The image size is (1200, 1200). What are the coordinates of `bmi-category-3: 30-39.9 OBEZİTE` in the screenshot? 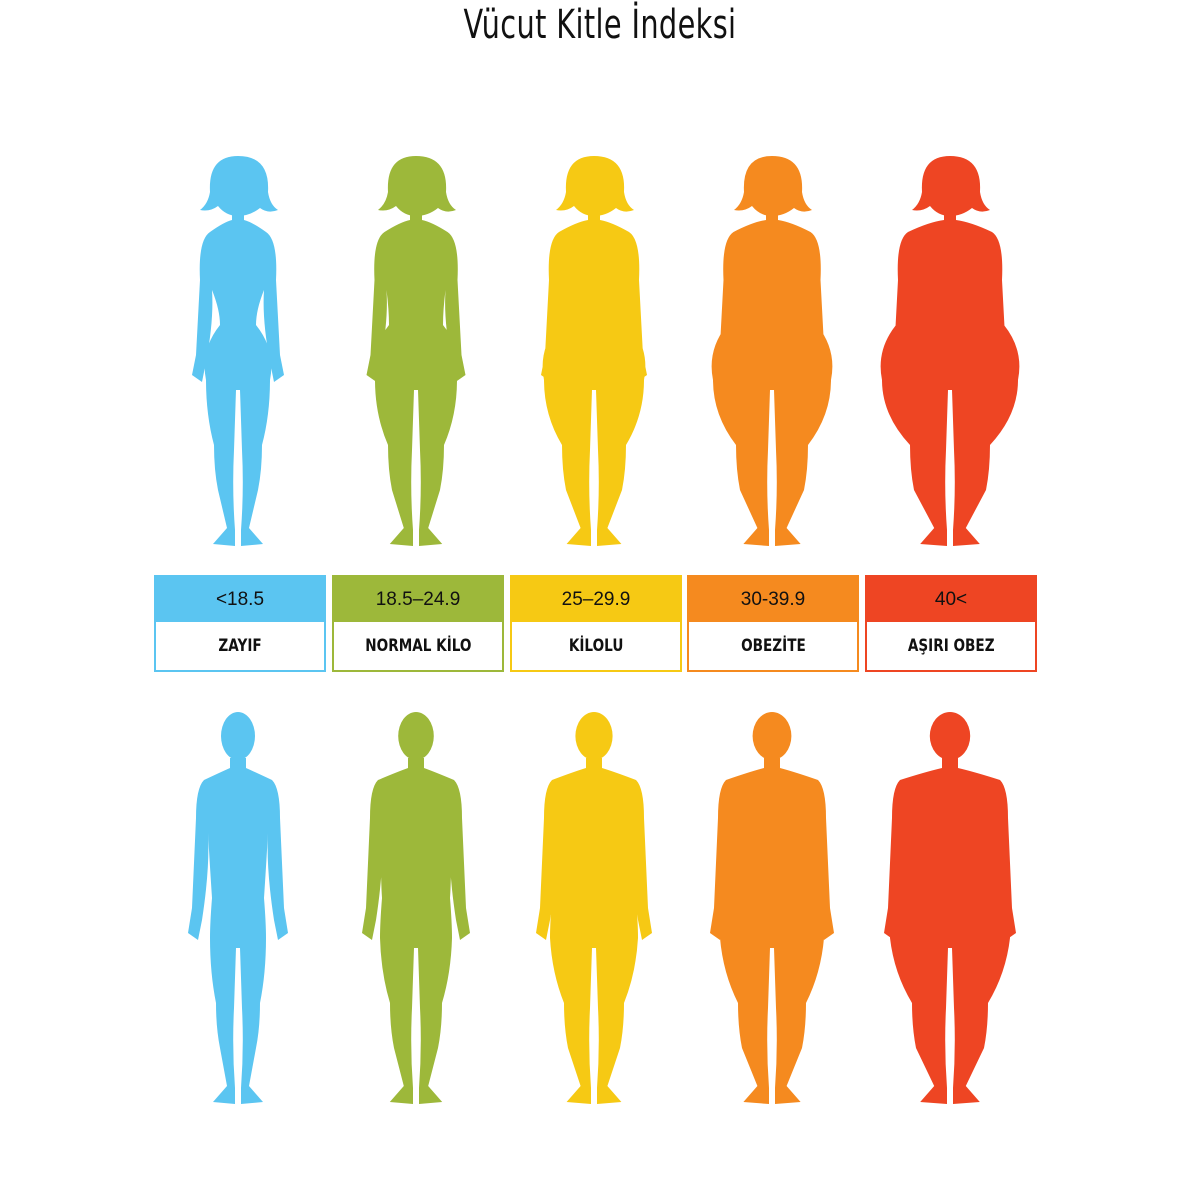 It's located at (773, 623).